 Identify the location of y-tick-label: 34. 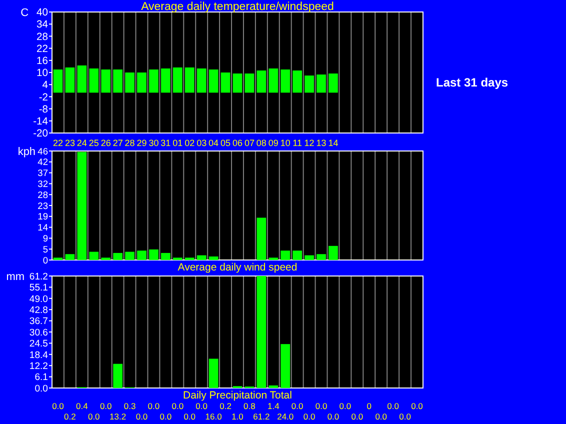
(42, 25).